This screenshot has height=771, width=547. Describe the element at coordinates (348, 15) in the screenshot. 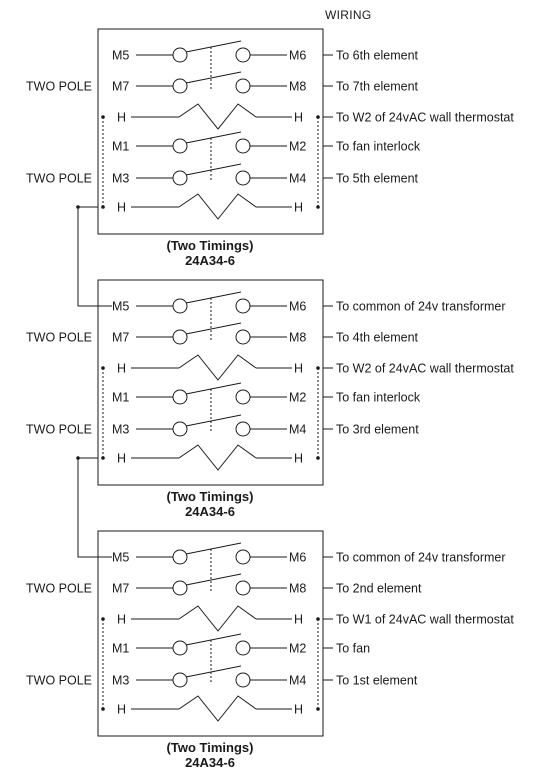

I see `wiring-title: WIRING` at that location.